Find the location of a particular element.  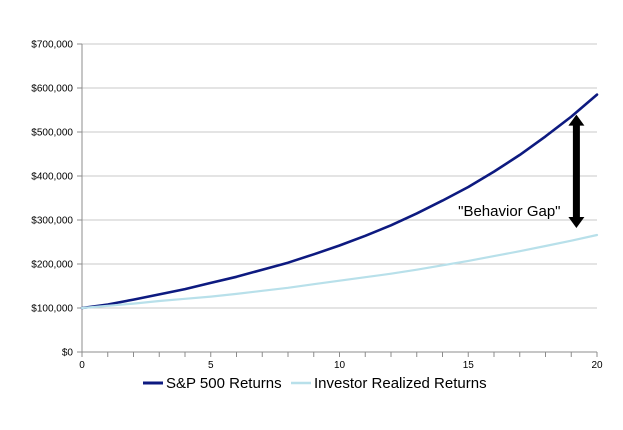

y-tick-label: $200,000 is located at coordinates (52, 265).